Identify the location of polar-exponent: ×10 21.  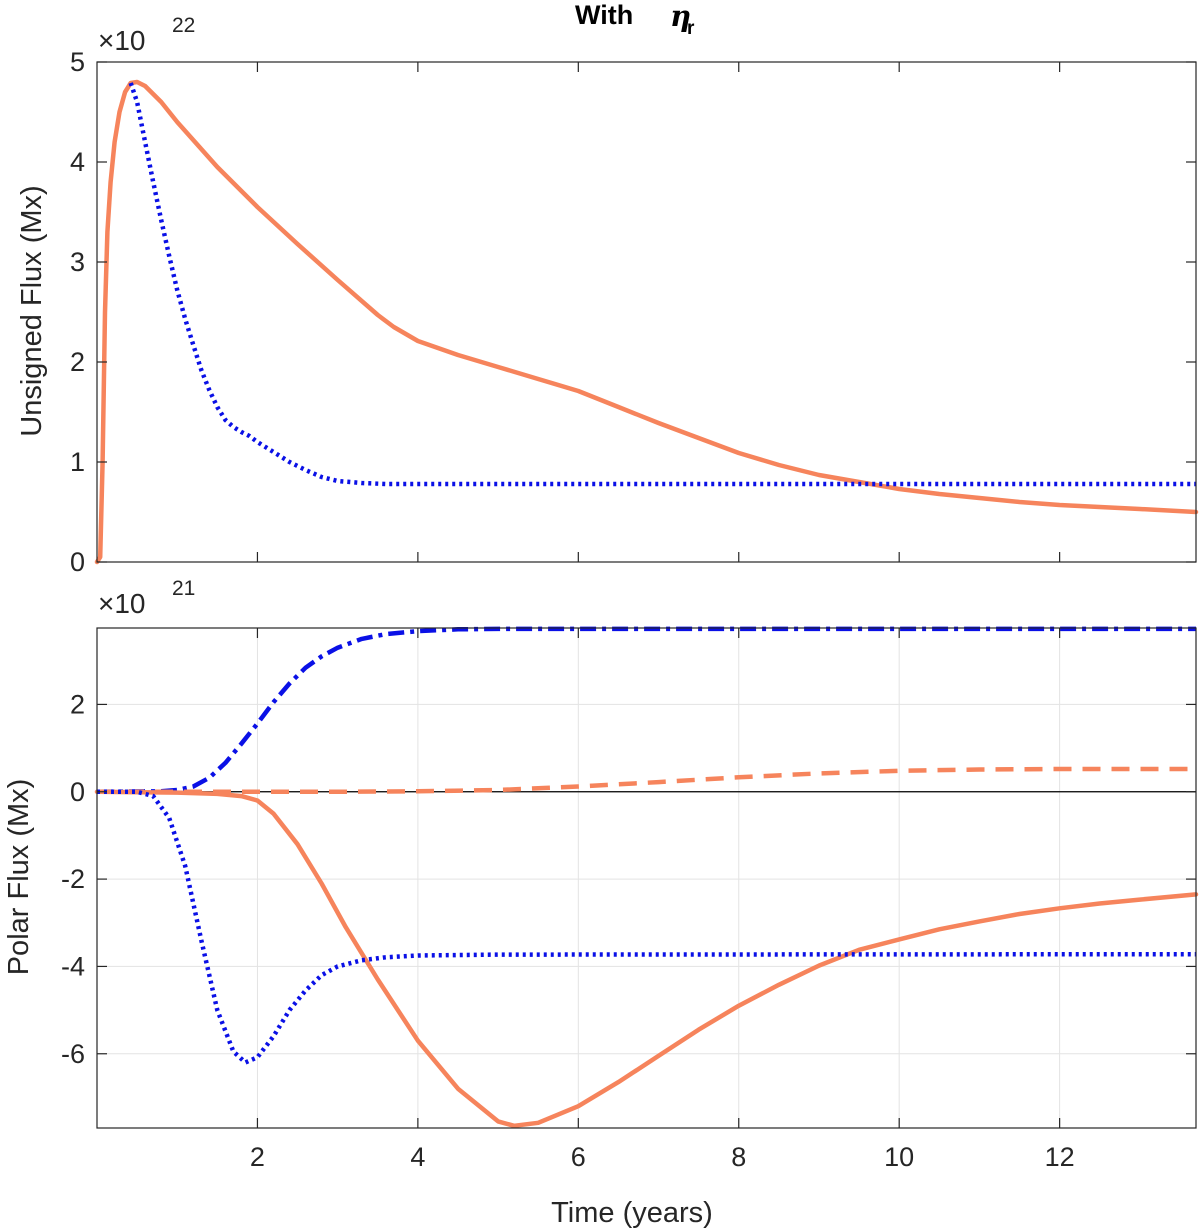
(146, 598).